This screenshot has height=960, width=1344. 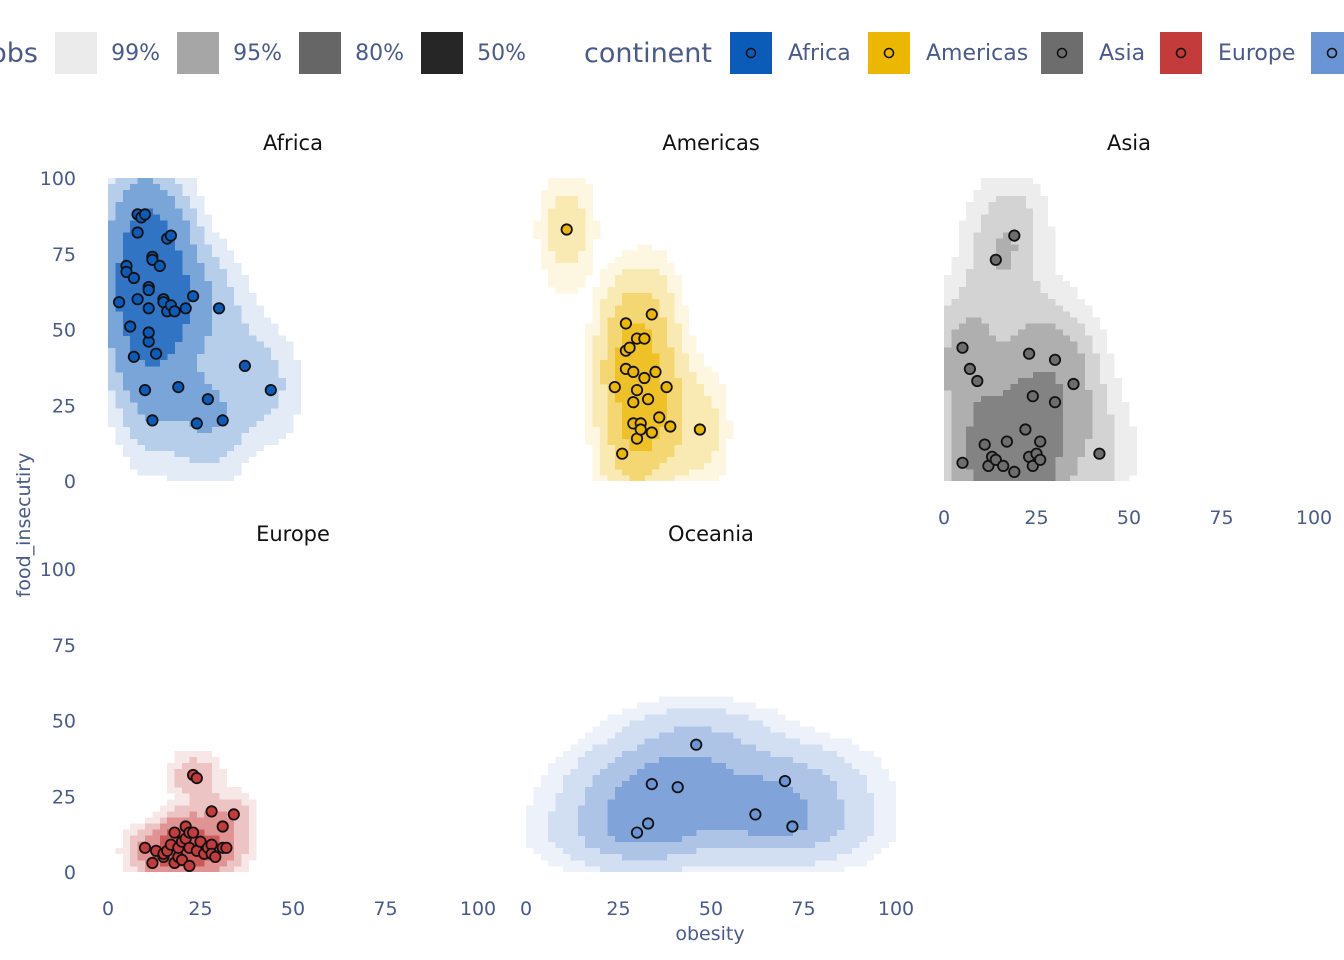 What do you see at coordinates (58, 179) in the screenshot?
I see `y-tick-label: 100` at bounding box center [58, 179].